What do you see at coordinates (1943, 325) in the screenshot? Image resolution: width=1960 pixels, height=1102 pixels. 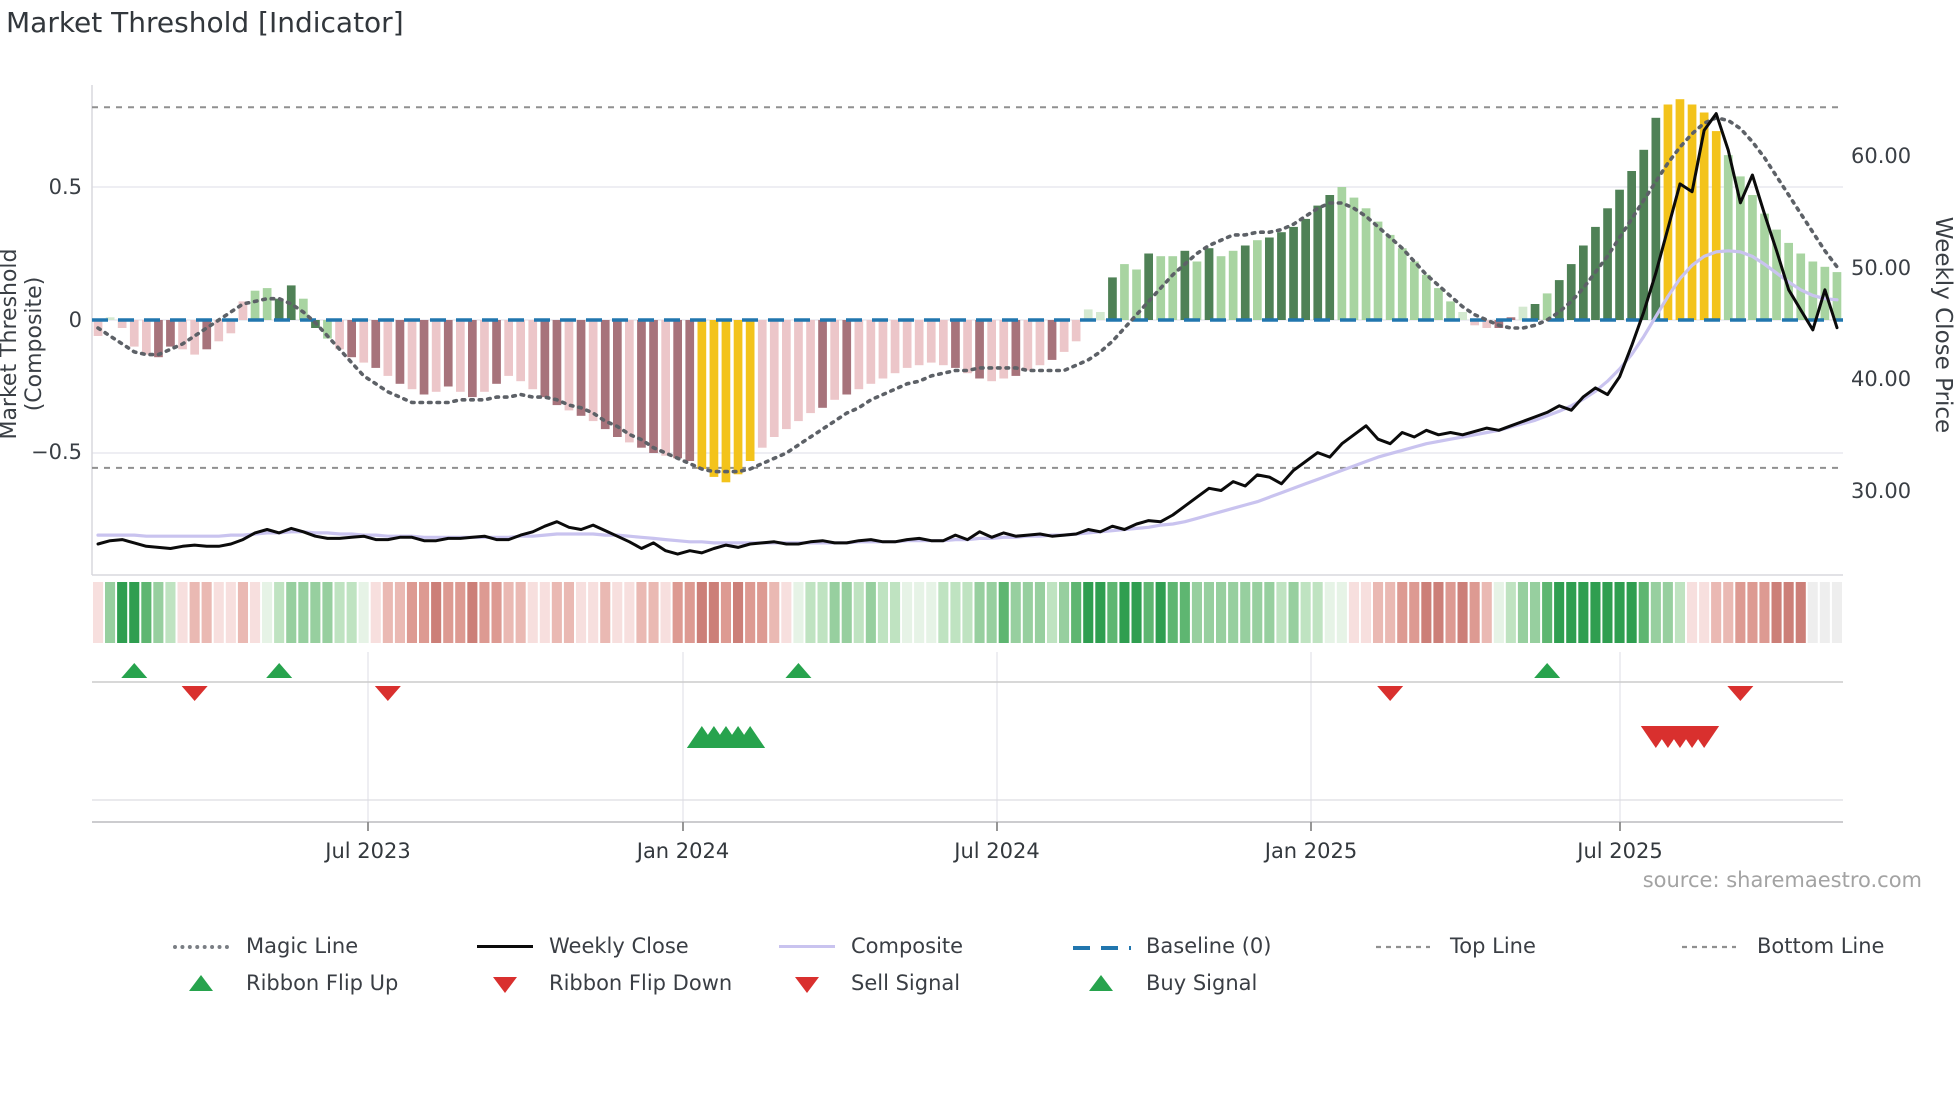 I see `y-axis-right-title: Weekly Close Price` at bounding box center [1943, 325].